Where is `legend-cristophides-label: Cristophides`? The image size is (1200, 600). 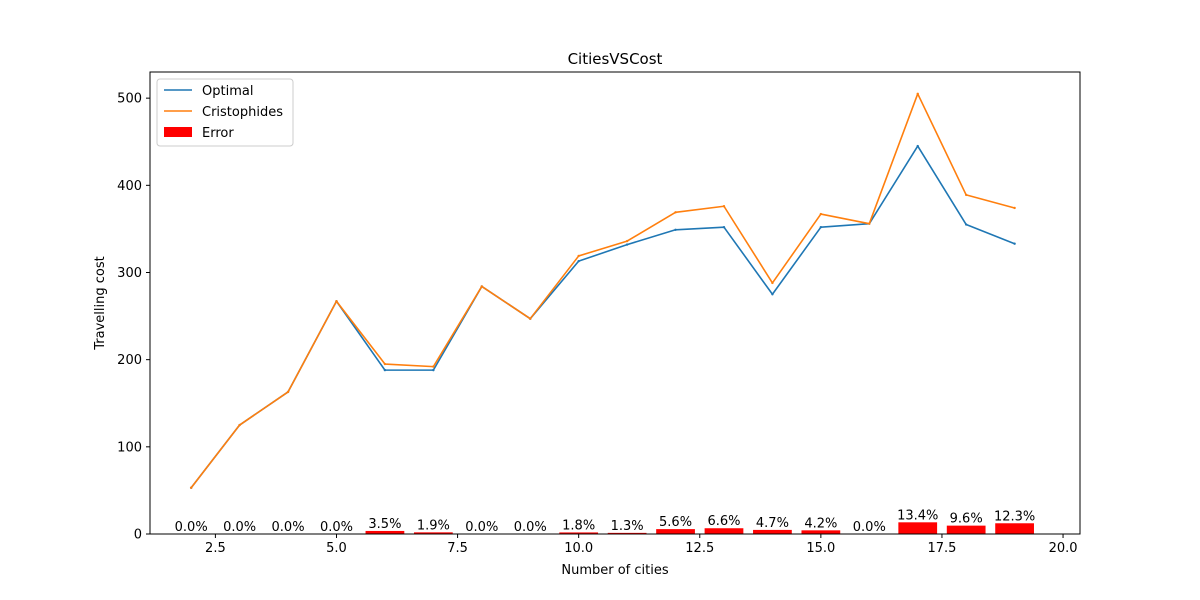
legend-cristophides-label: Cristophides is located at coordinates (242, 112).